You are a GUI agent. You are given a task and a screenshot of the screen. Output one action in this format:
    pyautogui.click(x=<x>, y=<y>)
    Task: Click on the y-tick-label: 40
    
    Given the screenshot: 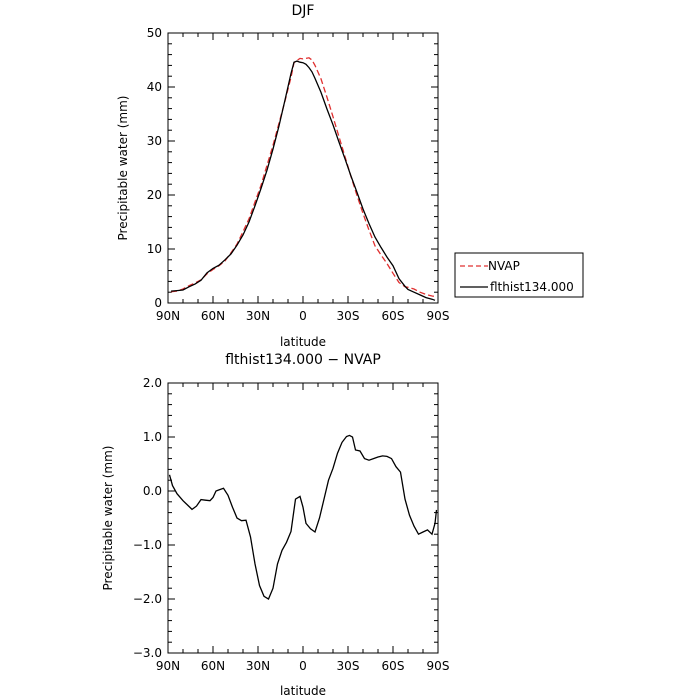 What is the action you would take?
    pyautogui.click(x=154, y=87)
    